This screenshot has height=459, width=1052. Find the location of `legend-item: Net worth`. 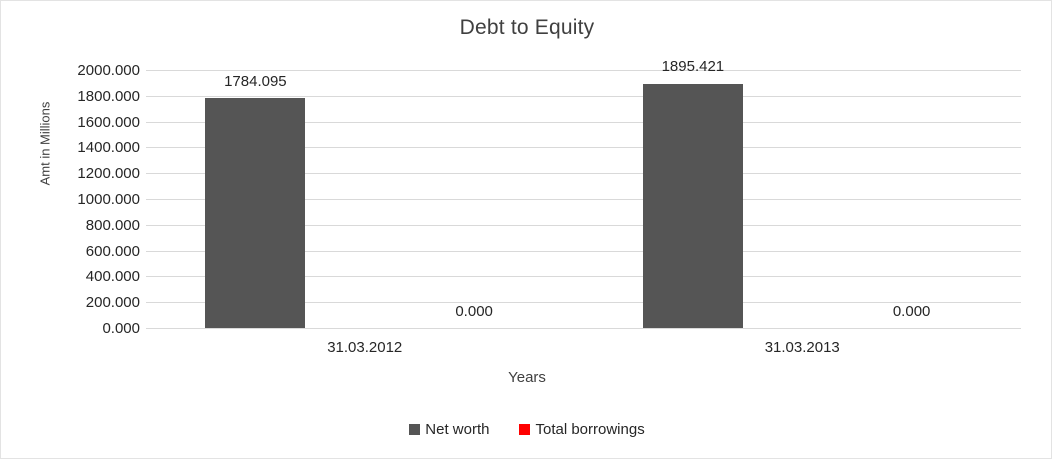

legend-item: Net worth is located at coordinates (449, 429).